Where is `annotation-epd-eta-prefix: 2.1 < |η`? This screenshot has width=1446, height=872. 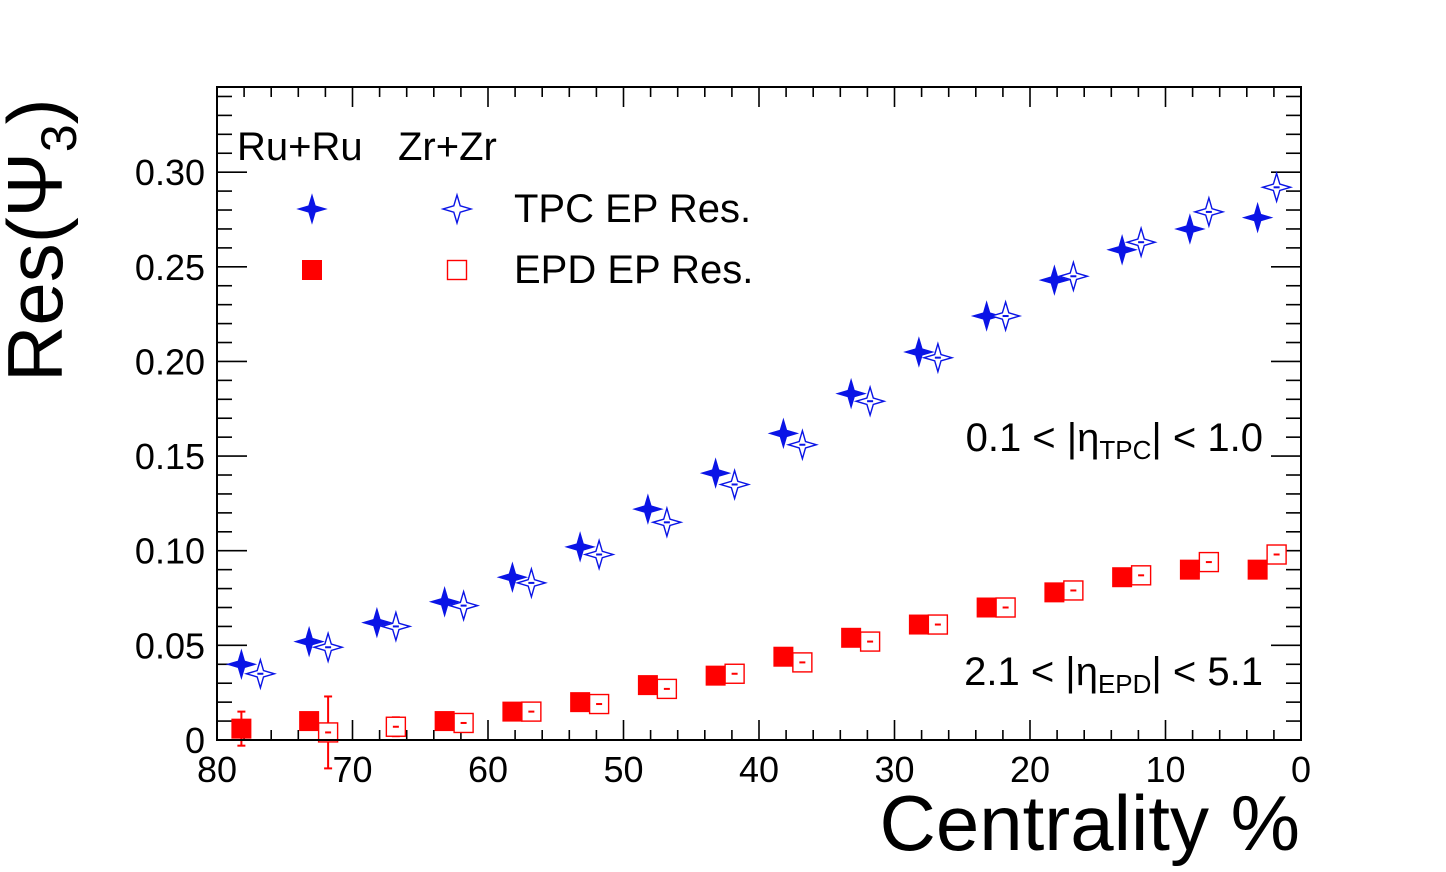 annotation-epd-eta-prefix: 2.1 < |η is located at coordinates (1031, 672).